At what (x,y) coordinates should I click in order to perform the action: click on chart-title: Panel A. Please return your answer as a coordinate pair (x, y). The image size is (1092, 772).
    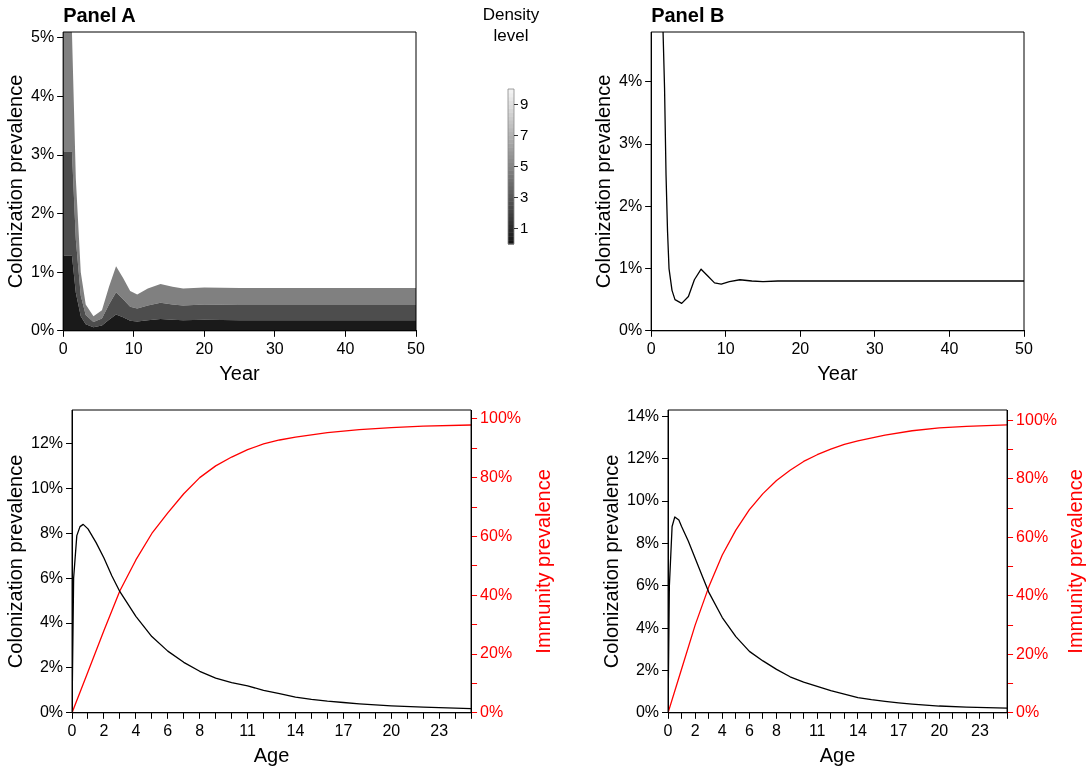
    Looking at the image, I should click on (99, 14).